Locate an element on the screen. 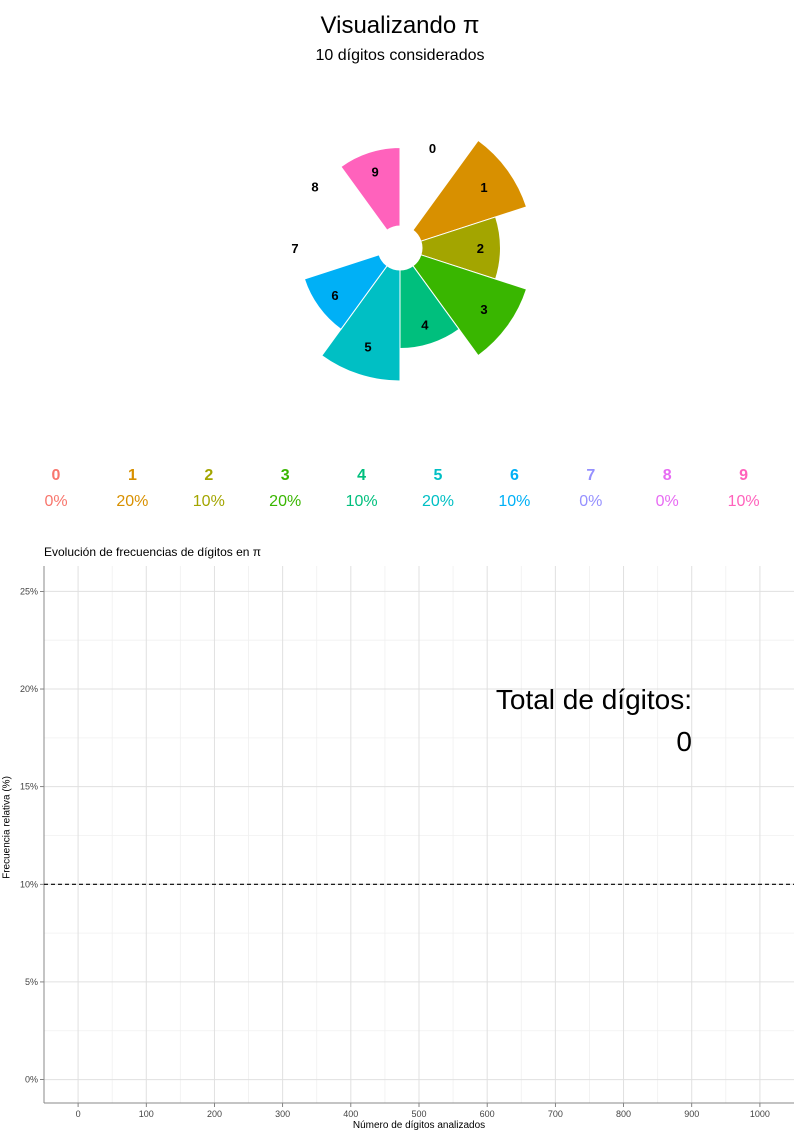 The image size is (800, 1140). legend-digit-6: 6 is located at coordinates (514, 475).